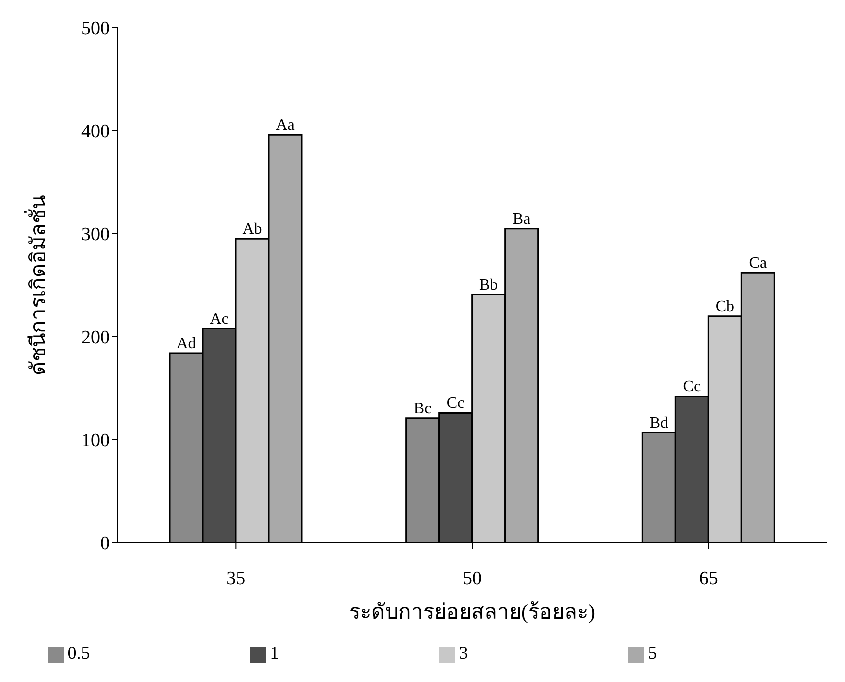  Describe the element at coordinates (473, 612) in the screenshot. I see `x-axis-title: ระดับการย่อยสลาย(ร้อยละ)` at that location.